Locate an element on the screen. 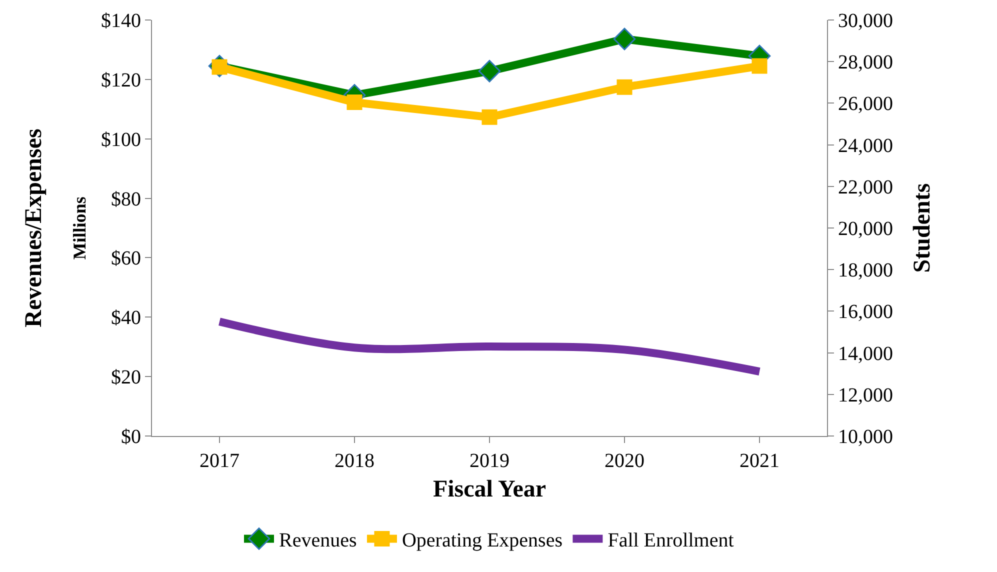 This screenshot has width=997, height=572. y-tick-label: $100 is located at coordinates (121, 139).